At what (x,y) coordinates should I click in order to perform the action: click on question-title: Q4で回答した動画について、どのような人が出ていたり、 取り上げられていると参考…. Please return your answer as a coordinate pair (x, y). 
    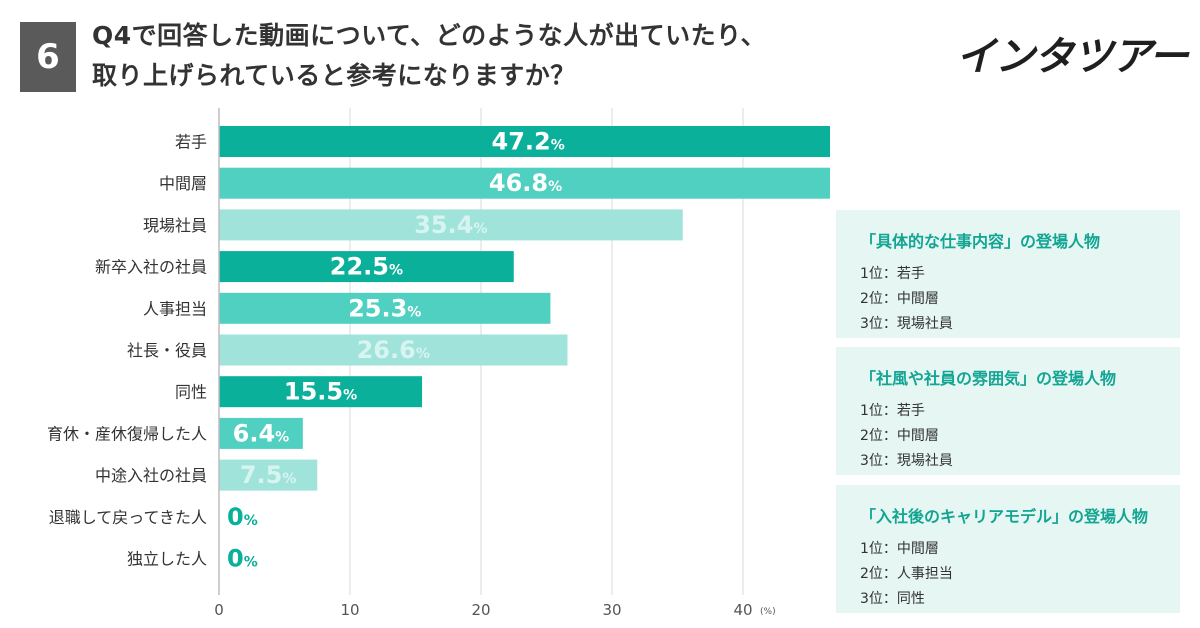
    Looking at the image, I should click on (502, 56).